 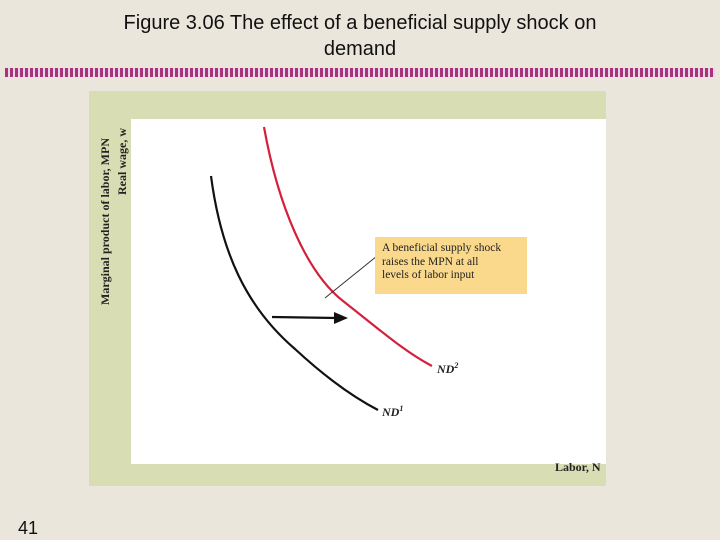 What do you see at coordinates (304, 317) in the screenshot?
I see `shift-arrow-shaft` at bounding box center [304, 317].